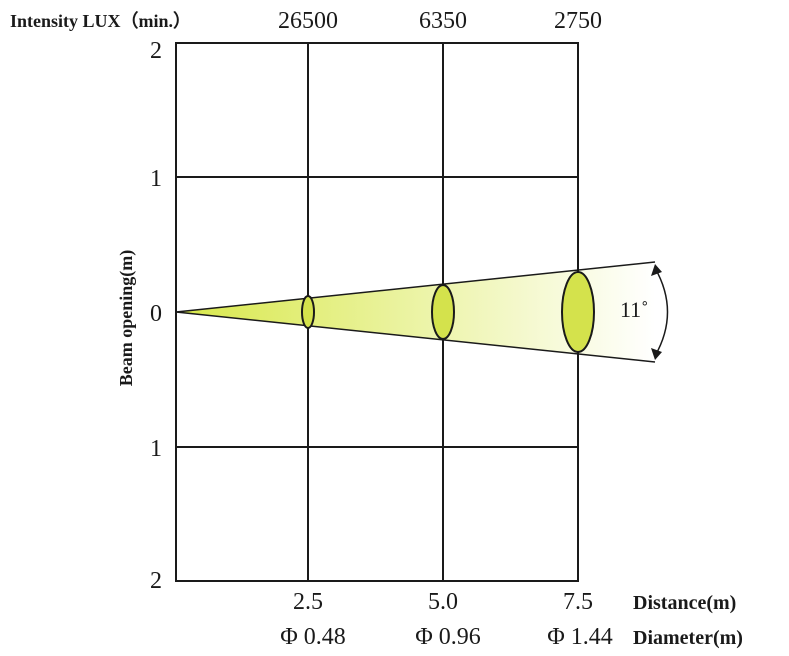 This screenshot has height=656, width=789. What do you see at coordinates (448, 637) in the screenshot?
I see `diameter-5-0: Φ 0.96` at bounding box center [448, 637].